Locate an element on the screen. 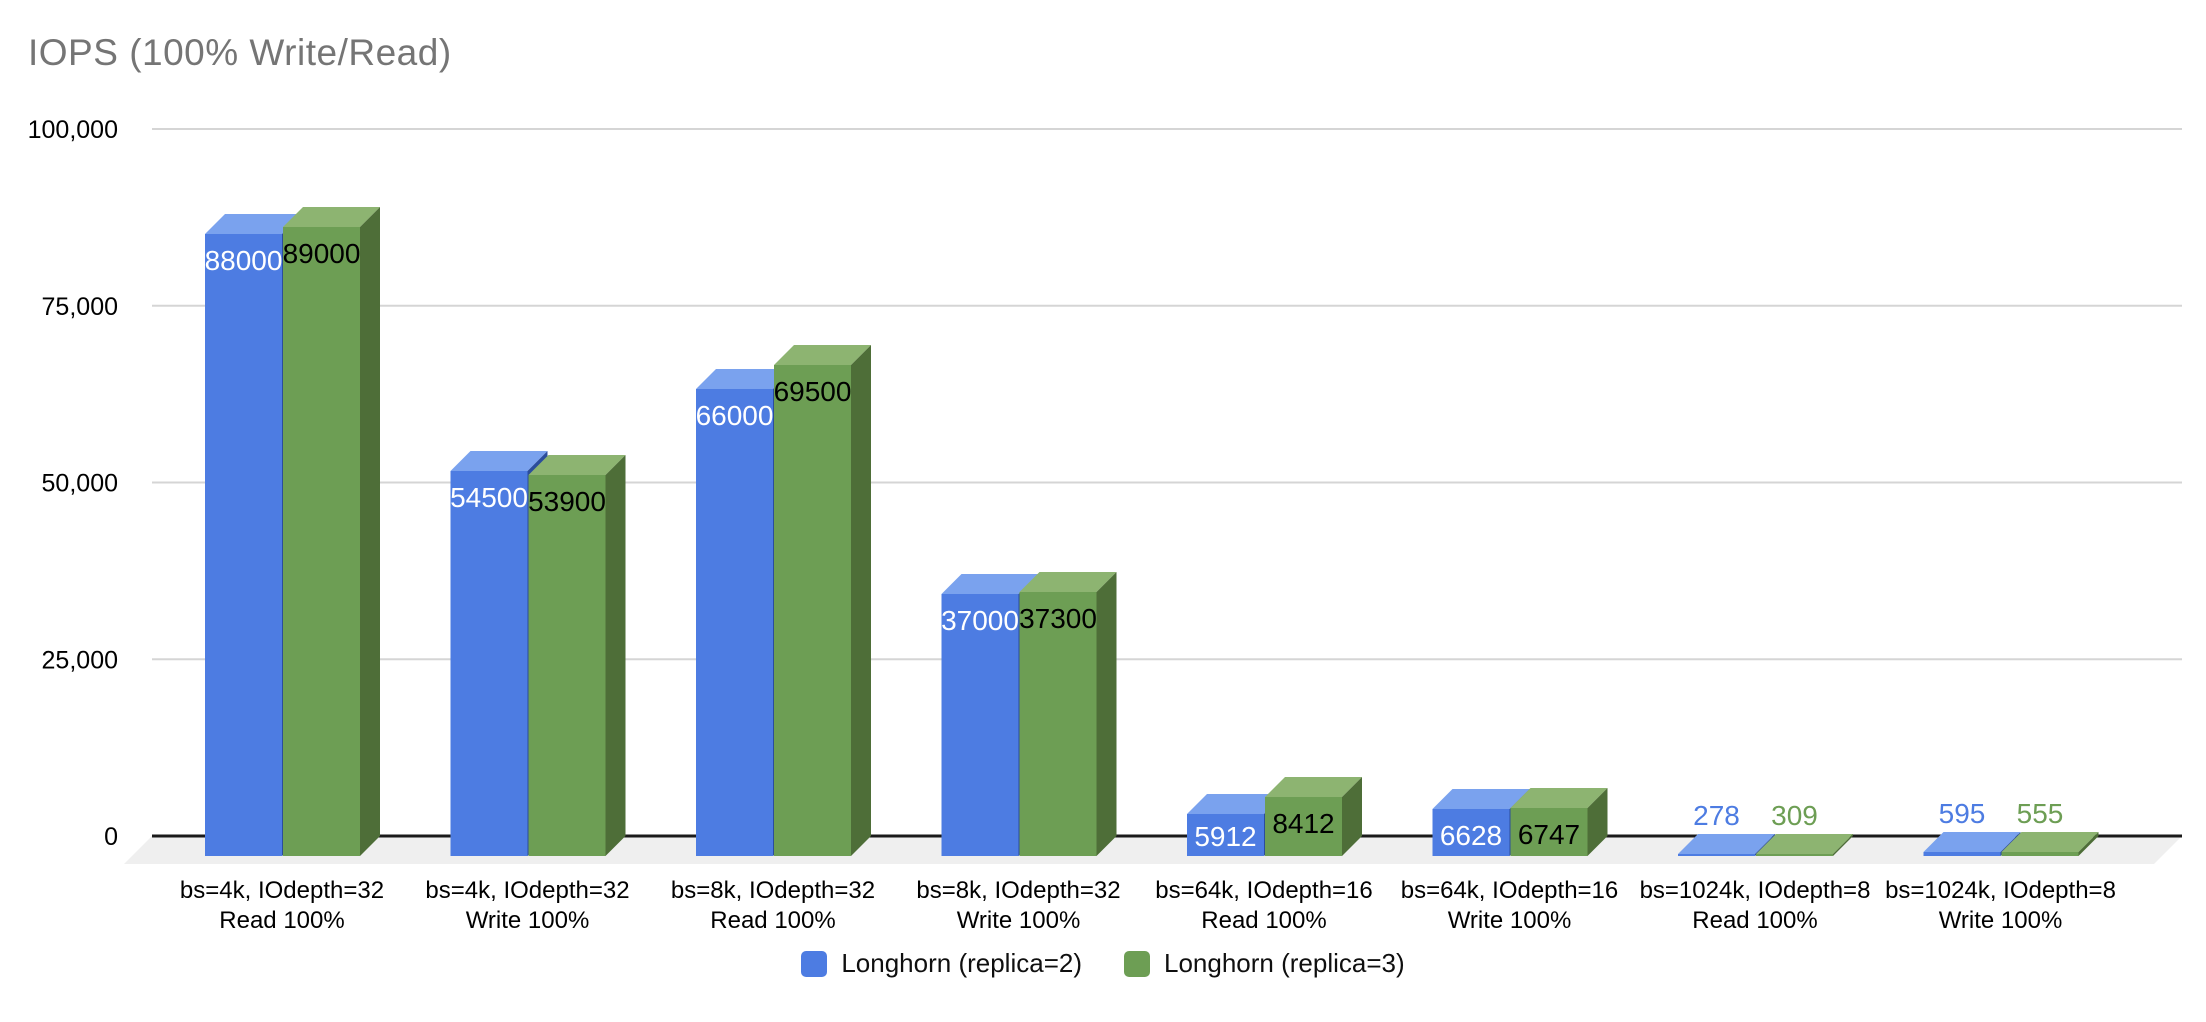  bar-replica3-cat6: 309 is located at coordinates (1804, 828).